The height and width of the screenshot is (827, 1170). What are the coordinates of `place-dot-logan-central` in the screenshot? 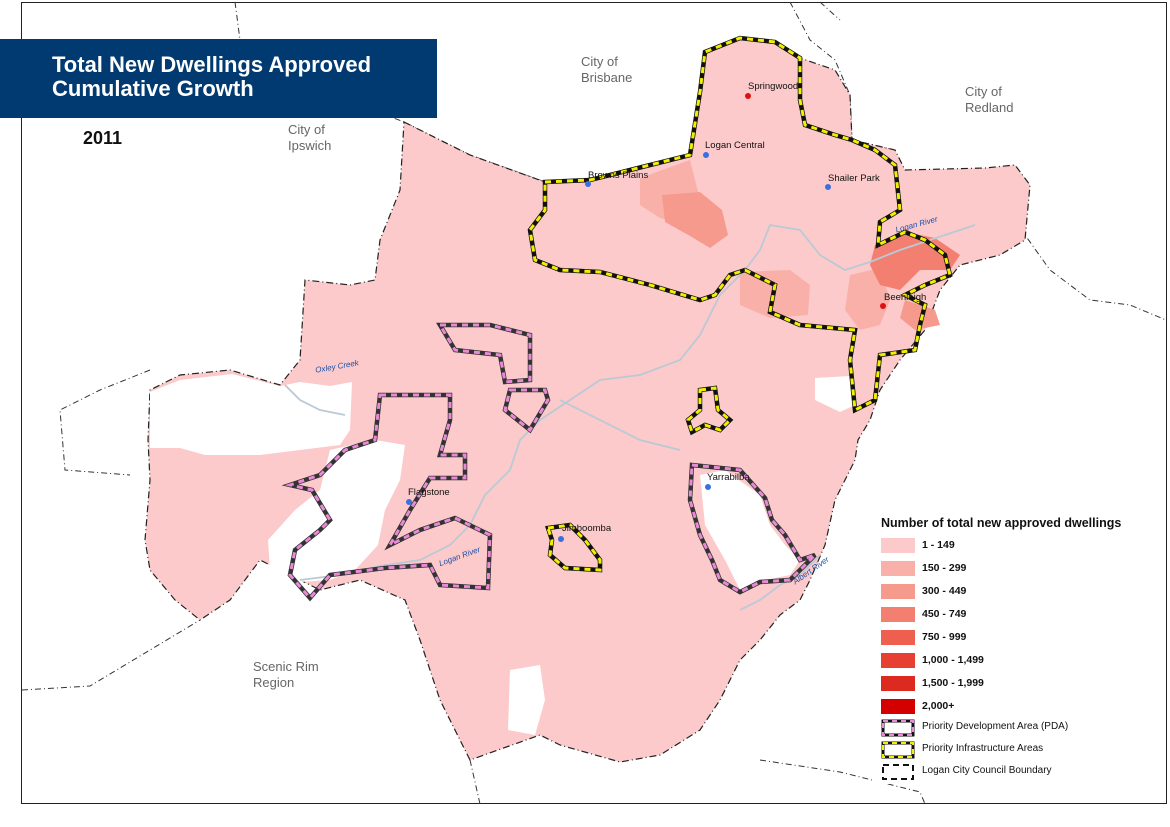 It's located at (706, 155).